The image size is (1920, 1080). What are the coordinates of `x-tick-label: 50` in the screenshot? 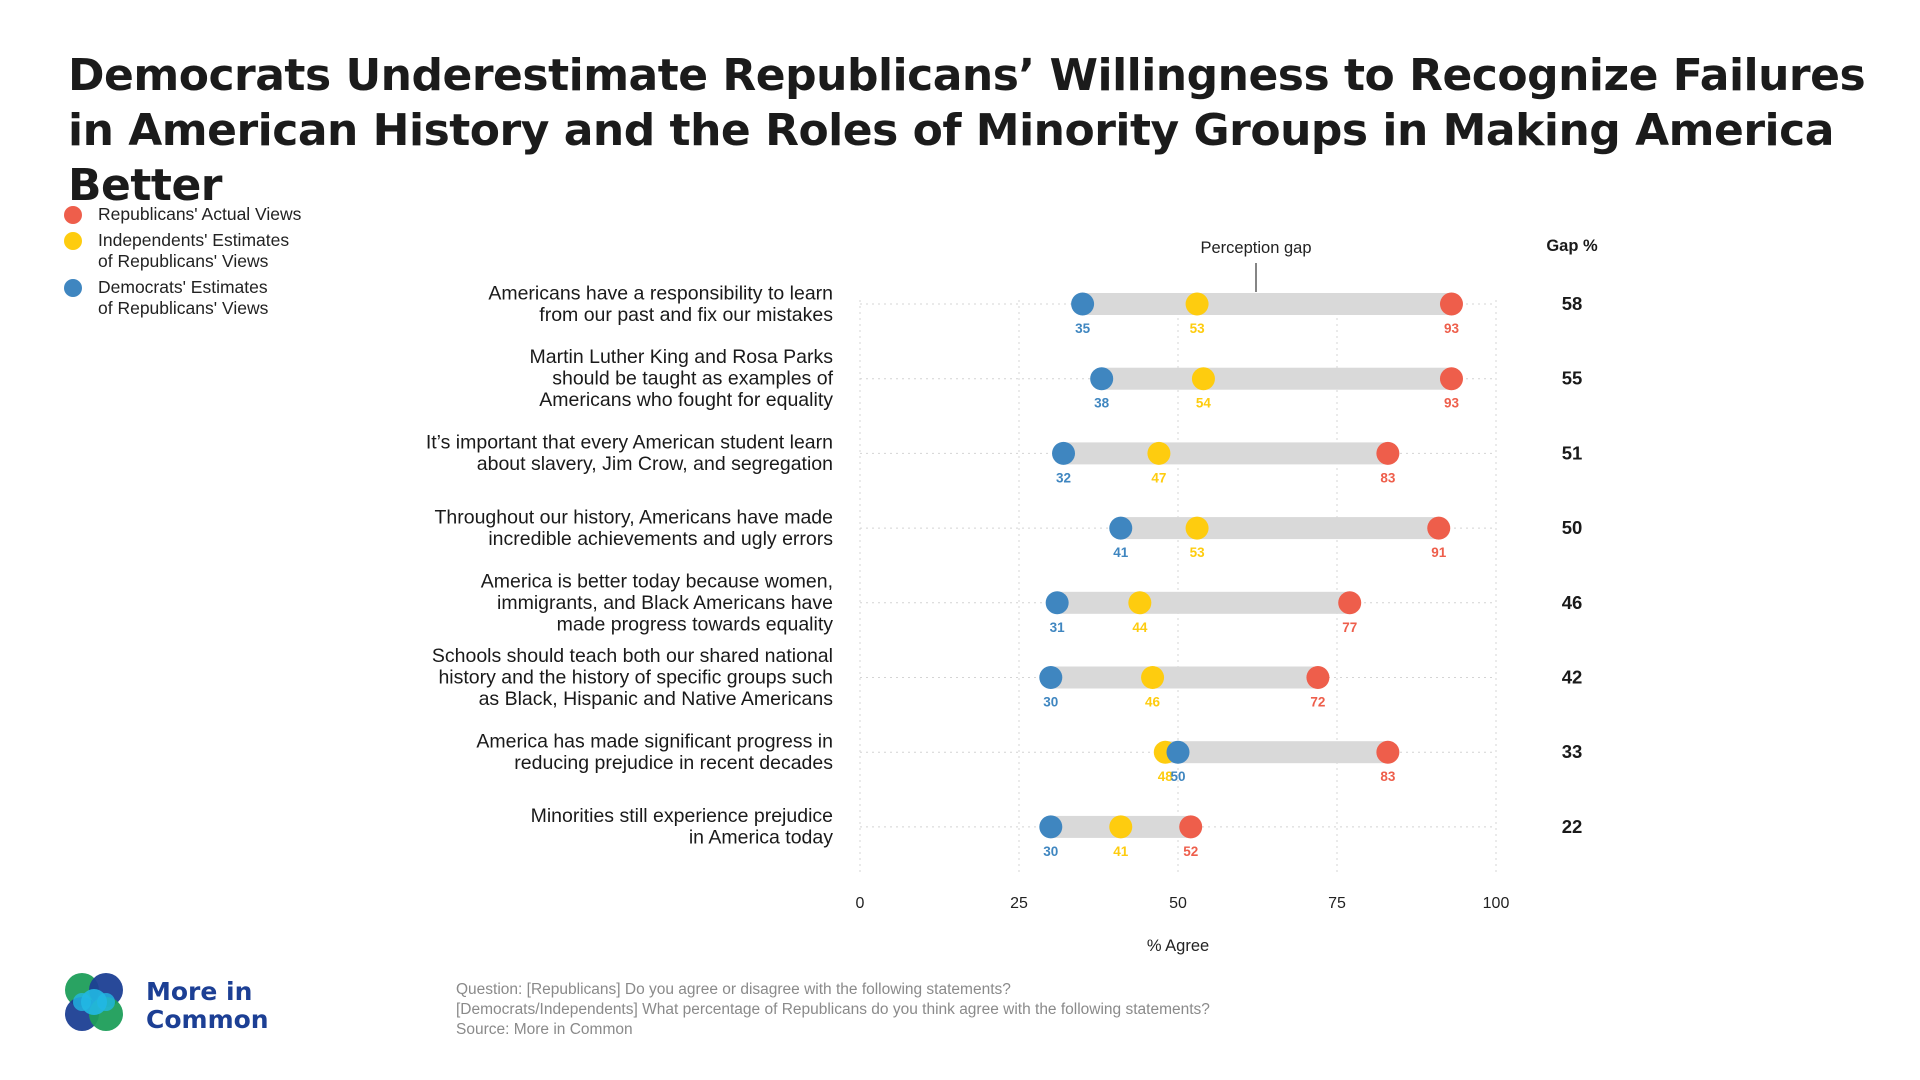 It's located at (1178, 903).